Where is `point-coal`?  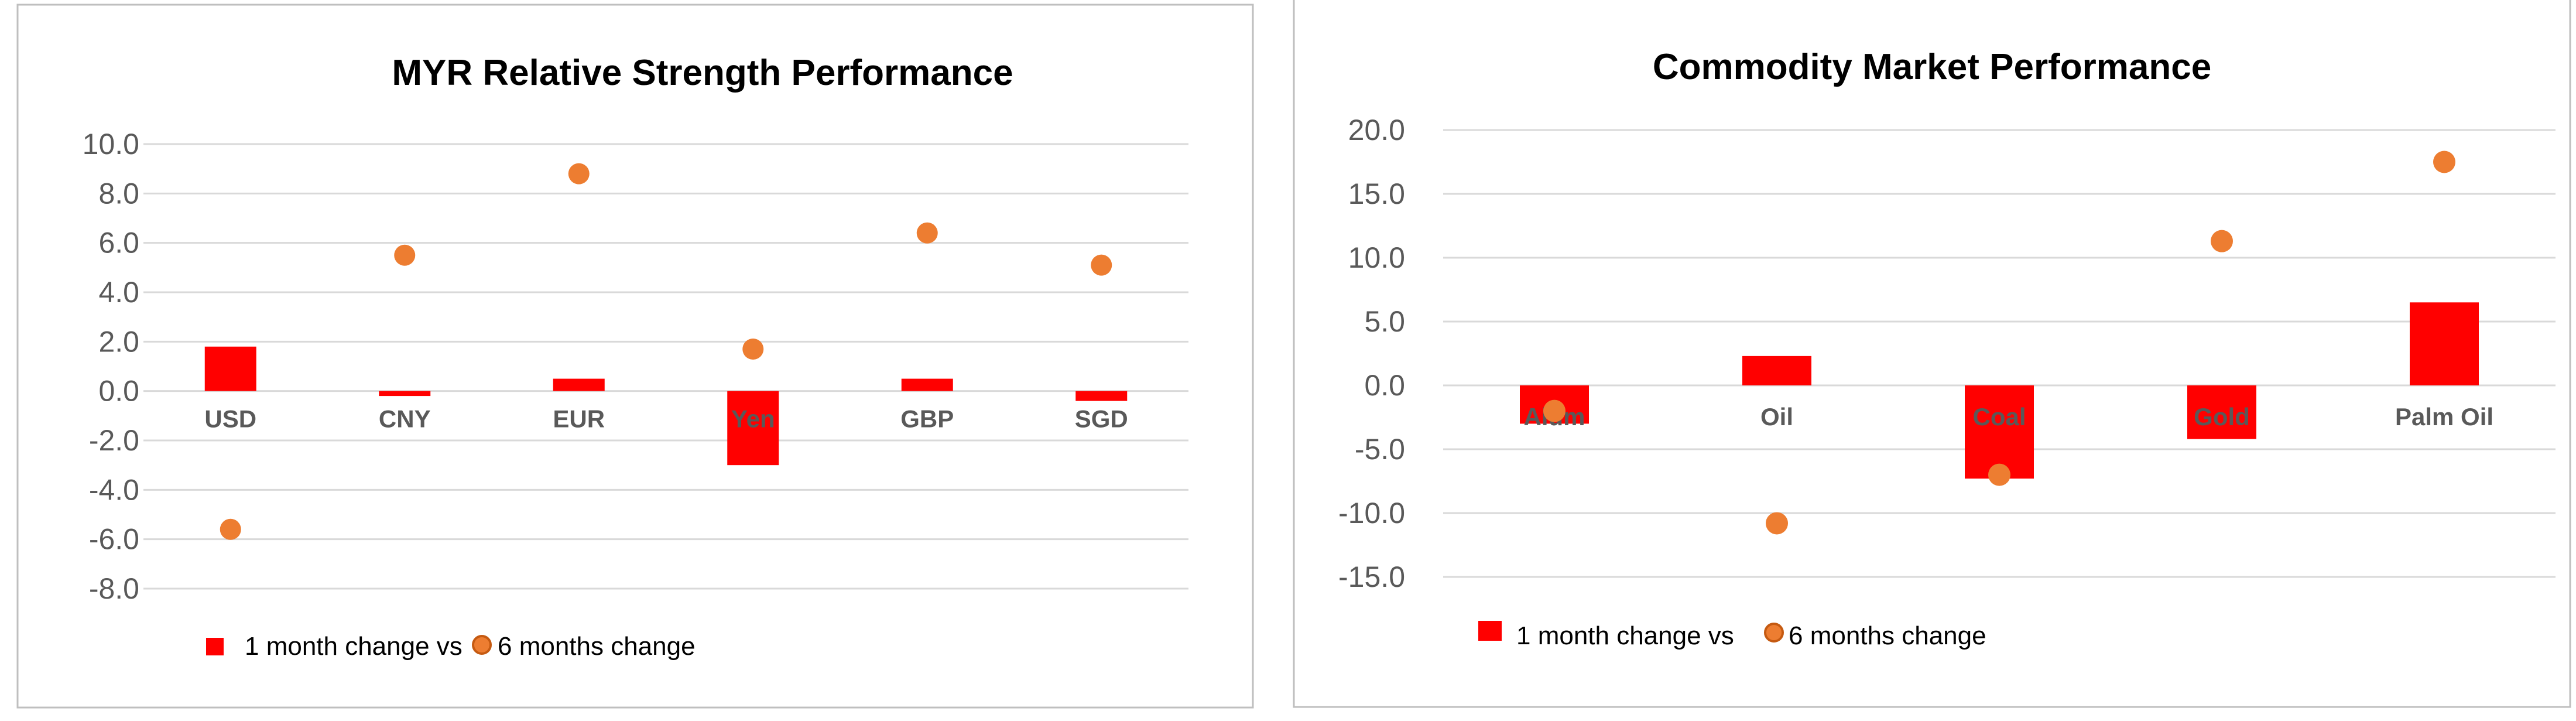
point-coal is located at coordinates (1999, 474).